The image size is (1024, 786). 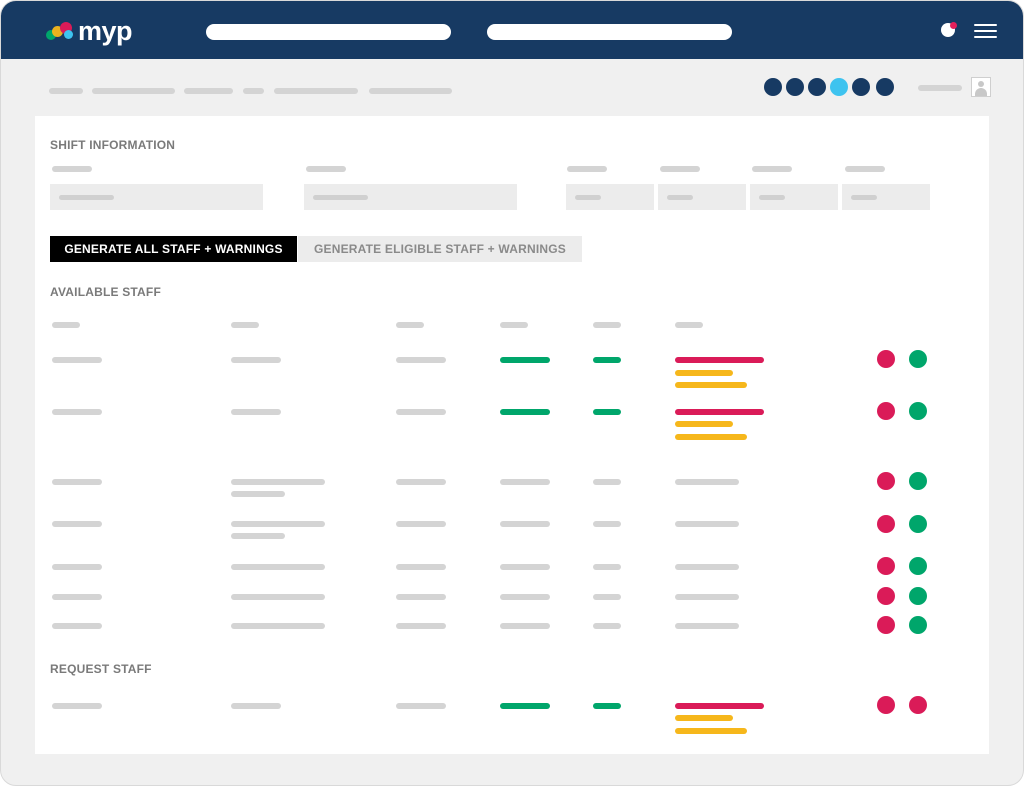 I want to click on top-navigation-bar: myp, so click(x=512, y=30).